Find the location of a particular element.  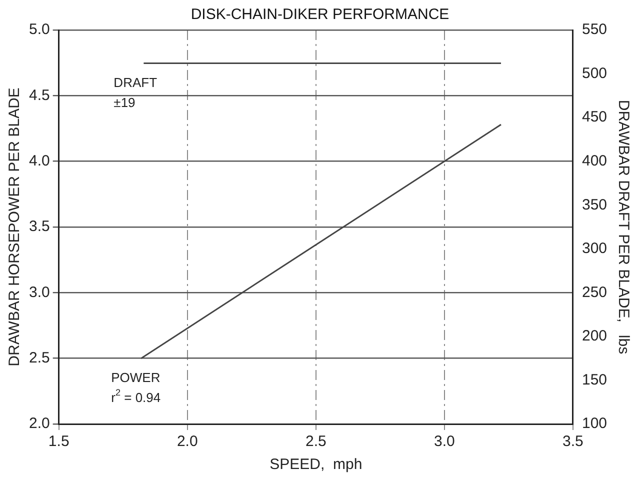

x-axis-title: SPEED, mph is located at coordinates (316, 465).